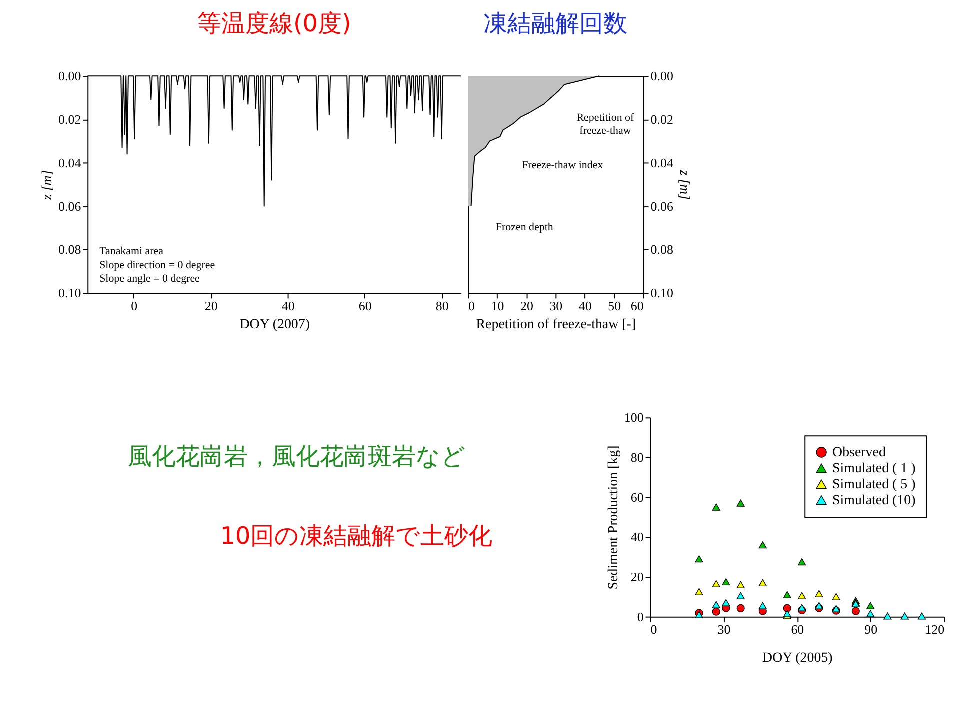 Image resolution: width=955 pixels, height=720 pixels. I want to click on annotation: Tanakami area, so click(132, 251).